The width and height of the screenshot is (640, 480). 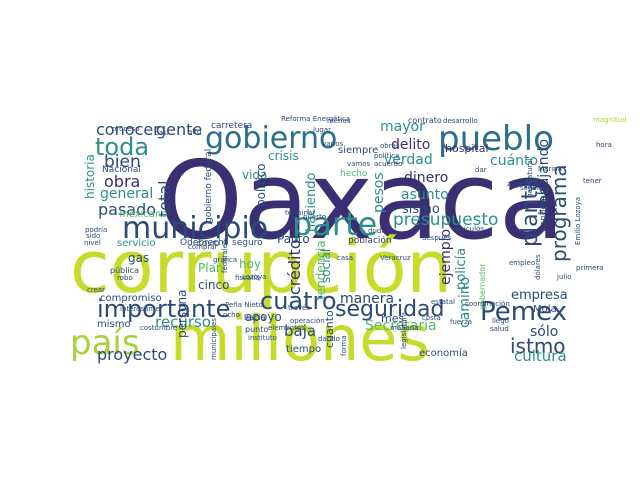 What do you see at coordinates (250, 264) in the screenshot?
I see `word-hoy: hoy` at bounding box center [250, 264].